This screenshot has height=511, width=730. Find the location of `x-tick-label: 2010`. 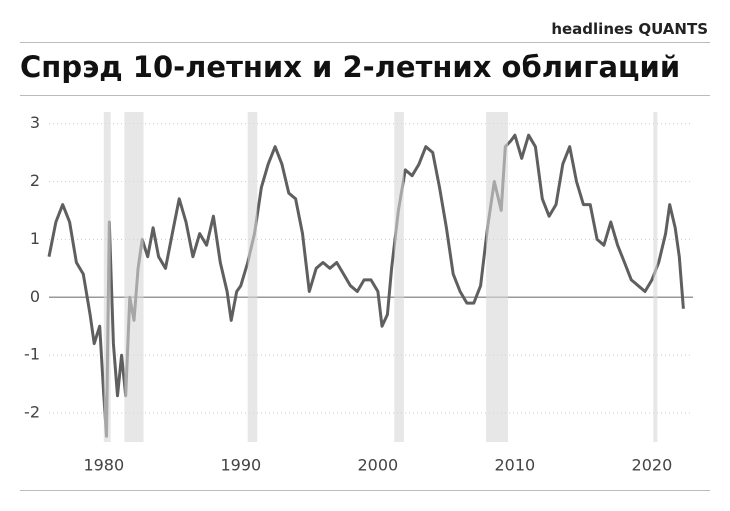

x-tick-label: 2010 is located at coordinates (515, 465).